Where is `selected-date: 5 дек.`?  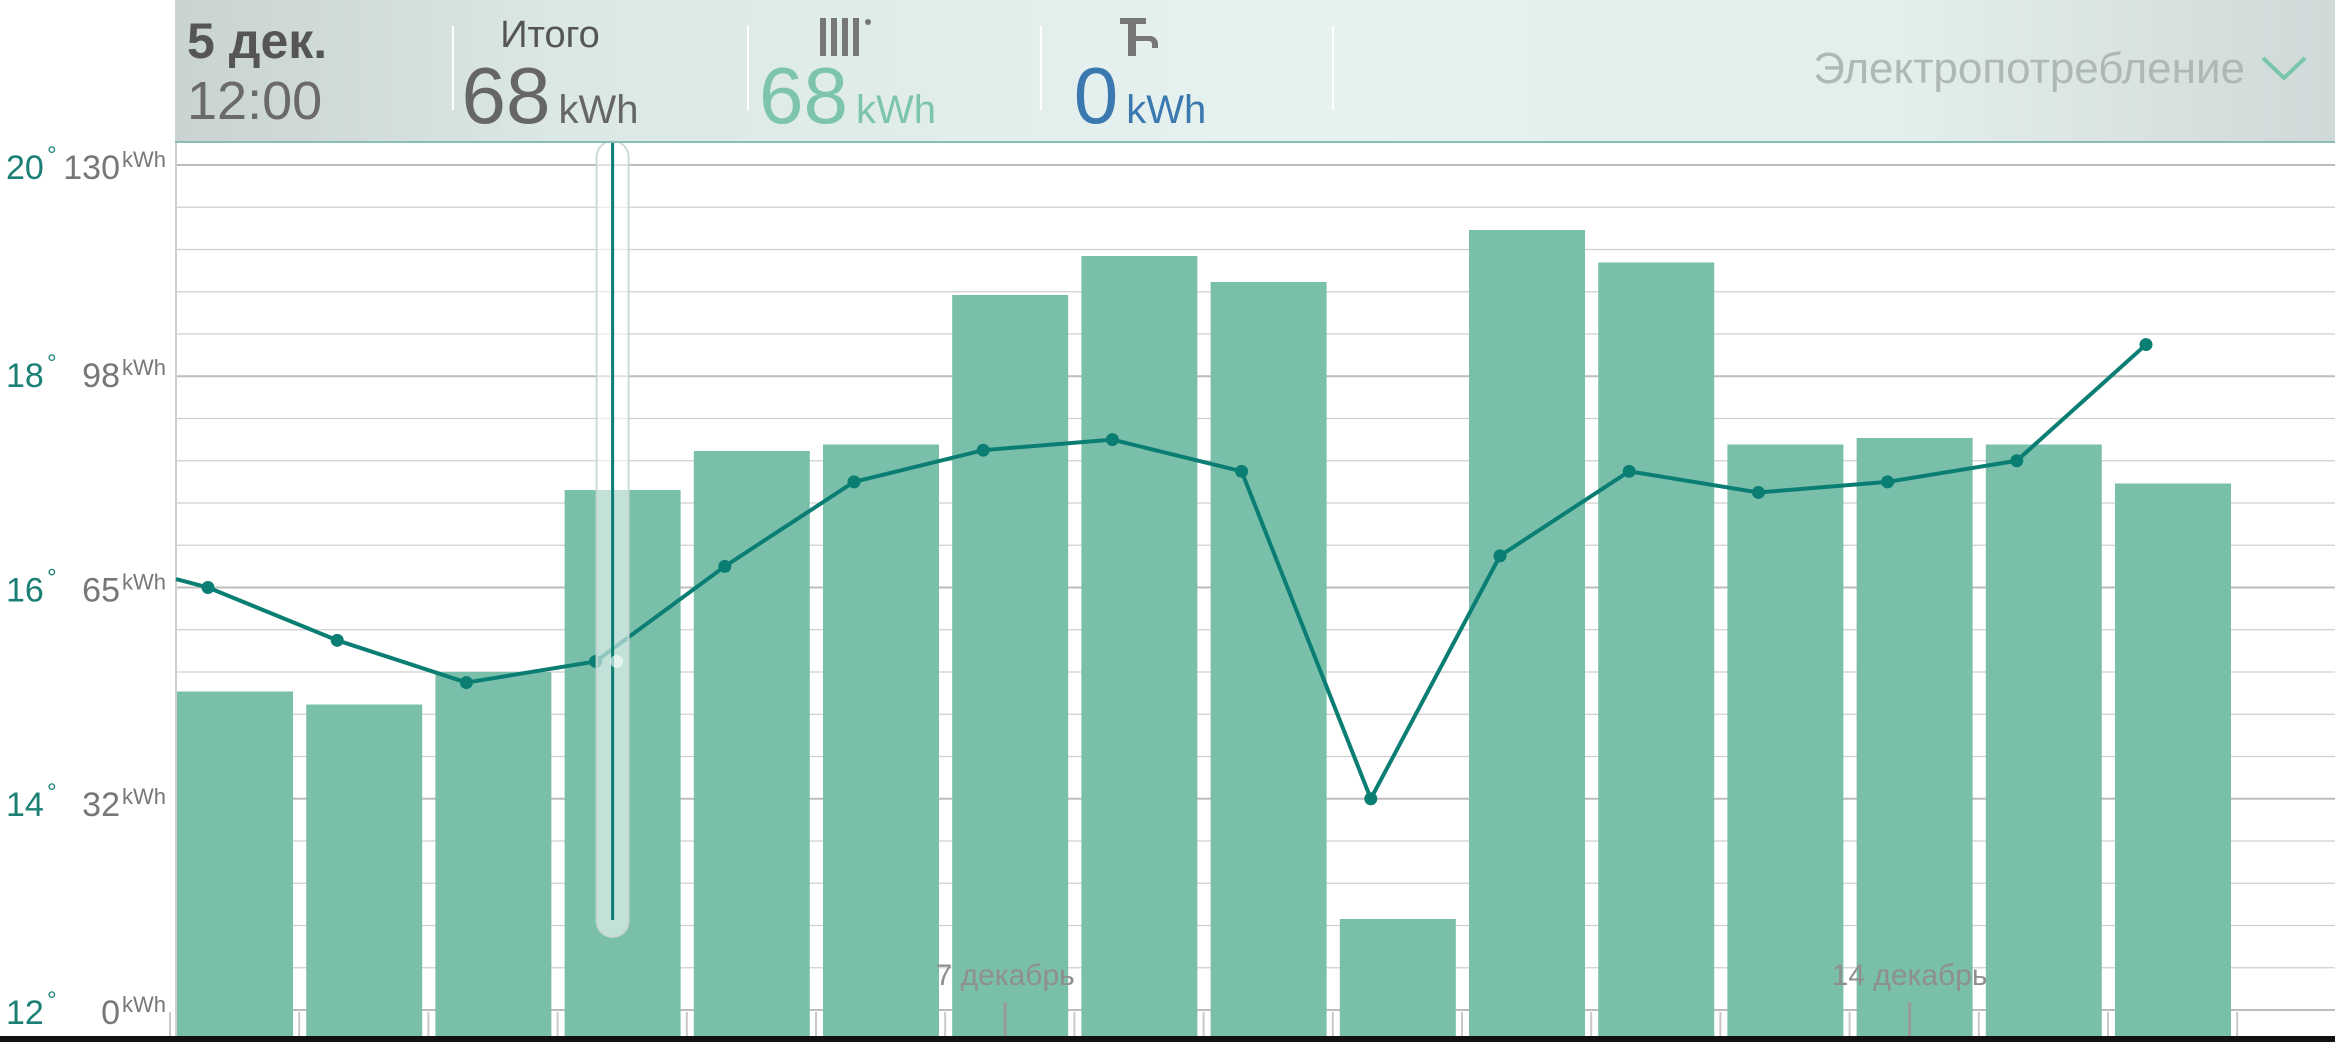 selected-date: 5 дек. is located at coordinates (257, 41).